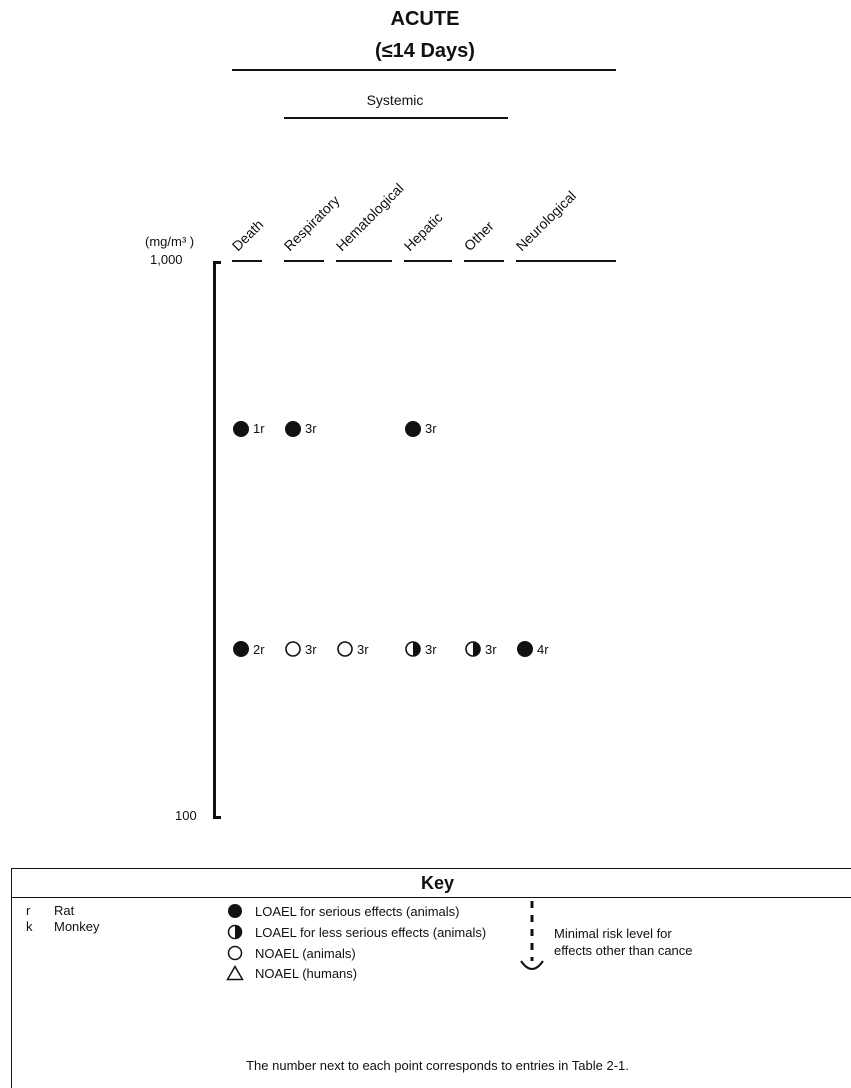 This screenshot has height=1088, width=851. What do you see at coordinates (566, 261) in the screenshot?
I see `column-header-rule-neurological` at bounding box center [566, 261].